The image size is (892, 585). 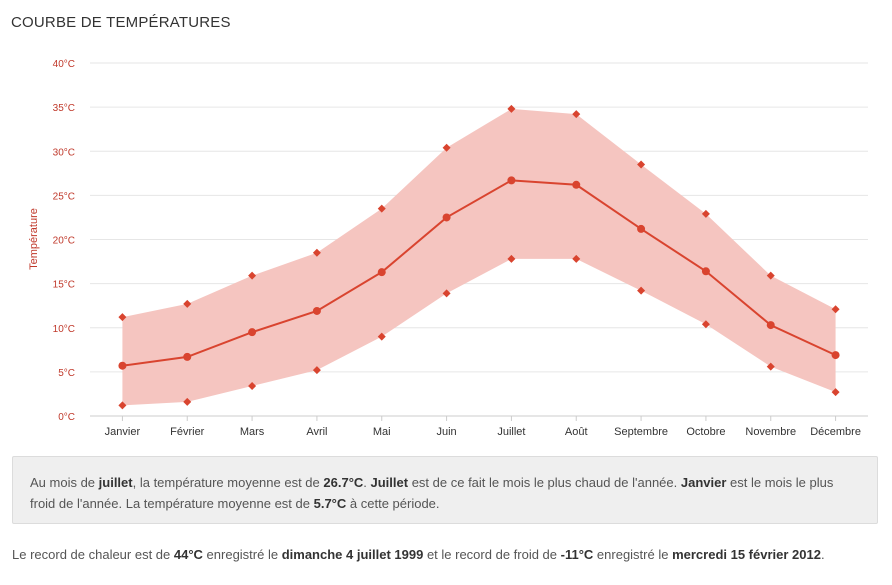 I want to click on y-axis-label: Température, so click(x=34, y=239).